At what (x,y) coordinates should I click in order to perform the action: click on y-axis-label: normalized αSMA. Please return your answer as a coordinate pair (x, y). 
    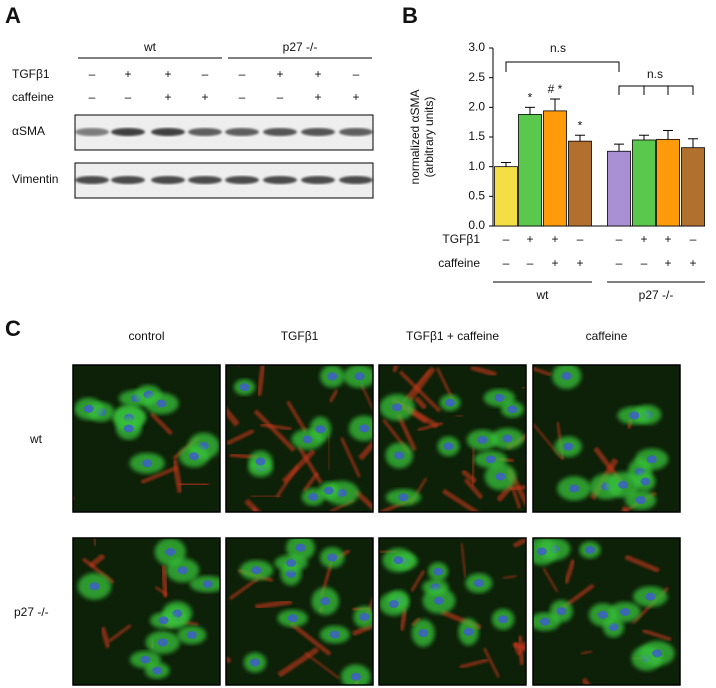
    Looking at the image, I should click on (415, 137).